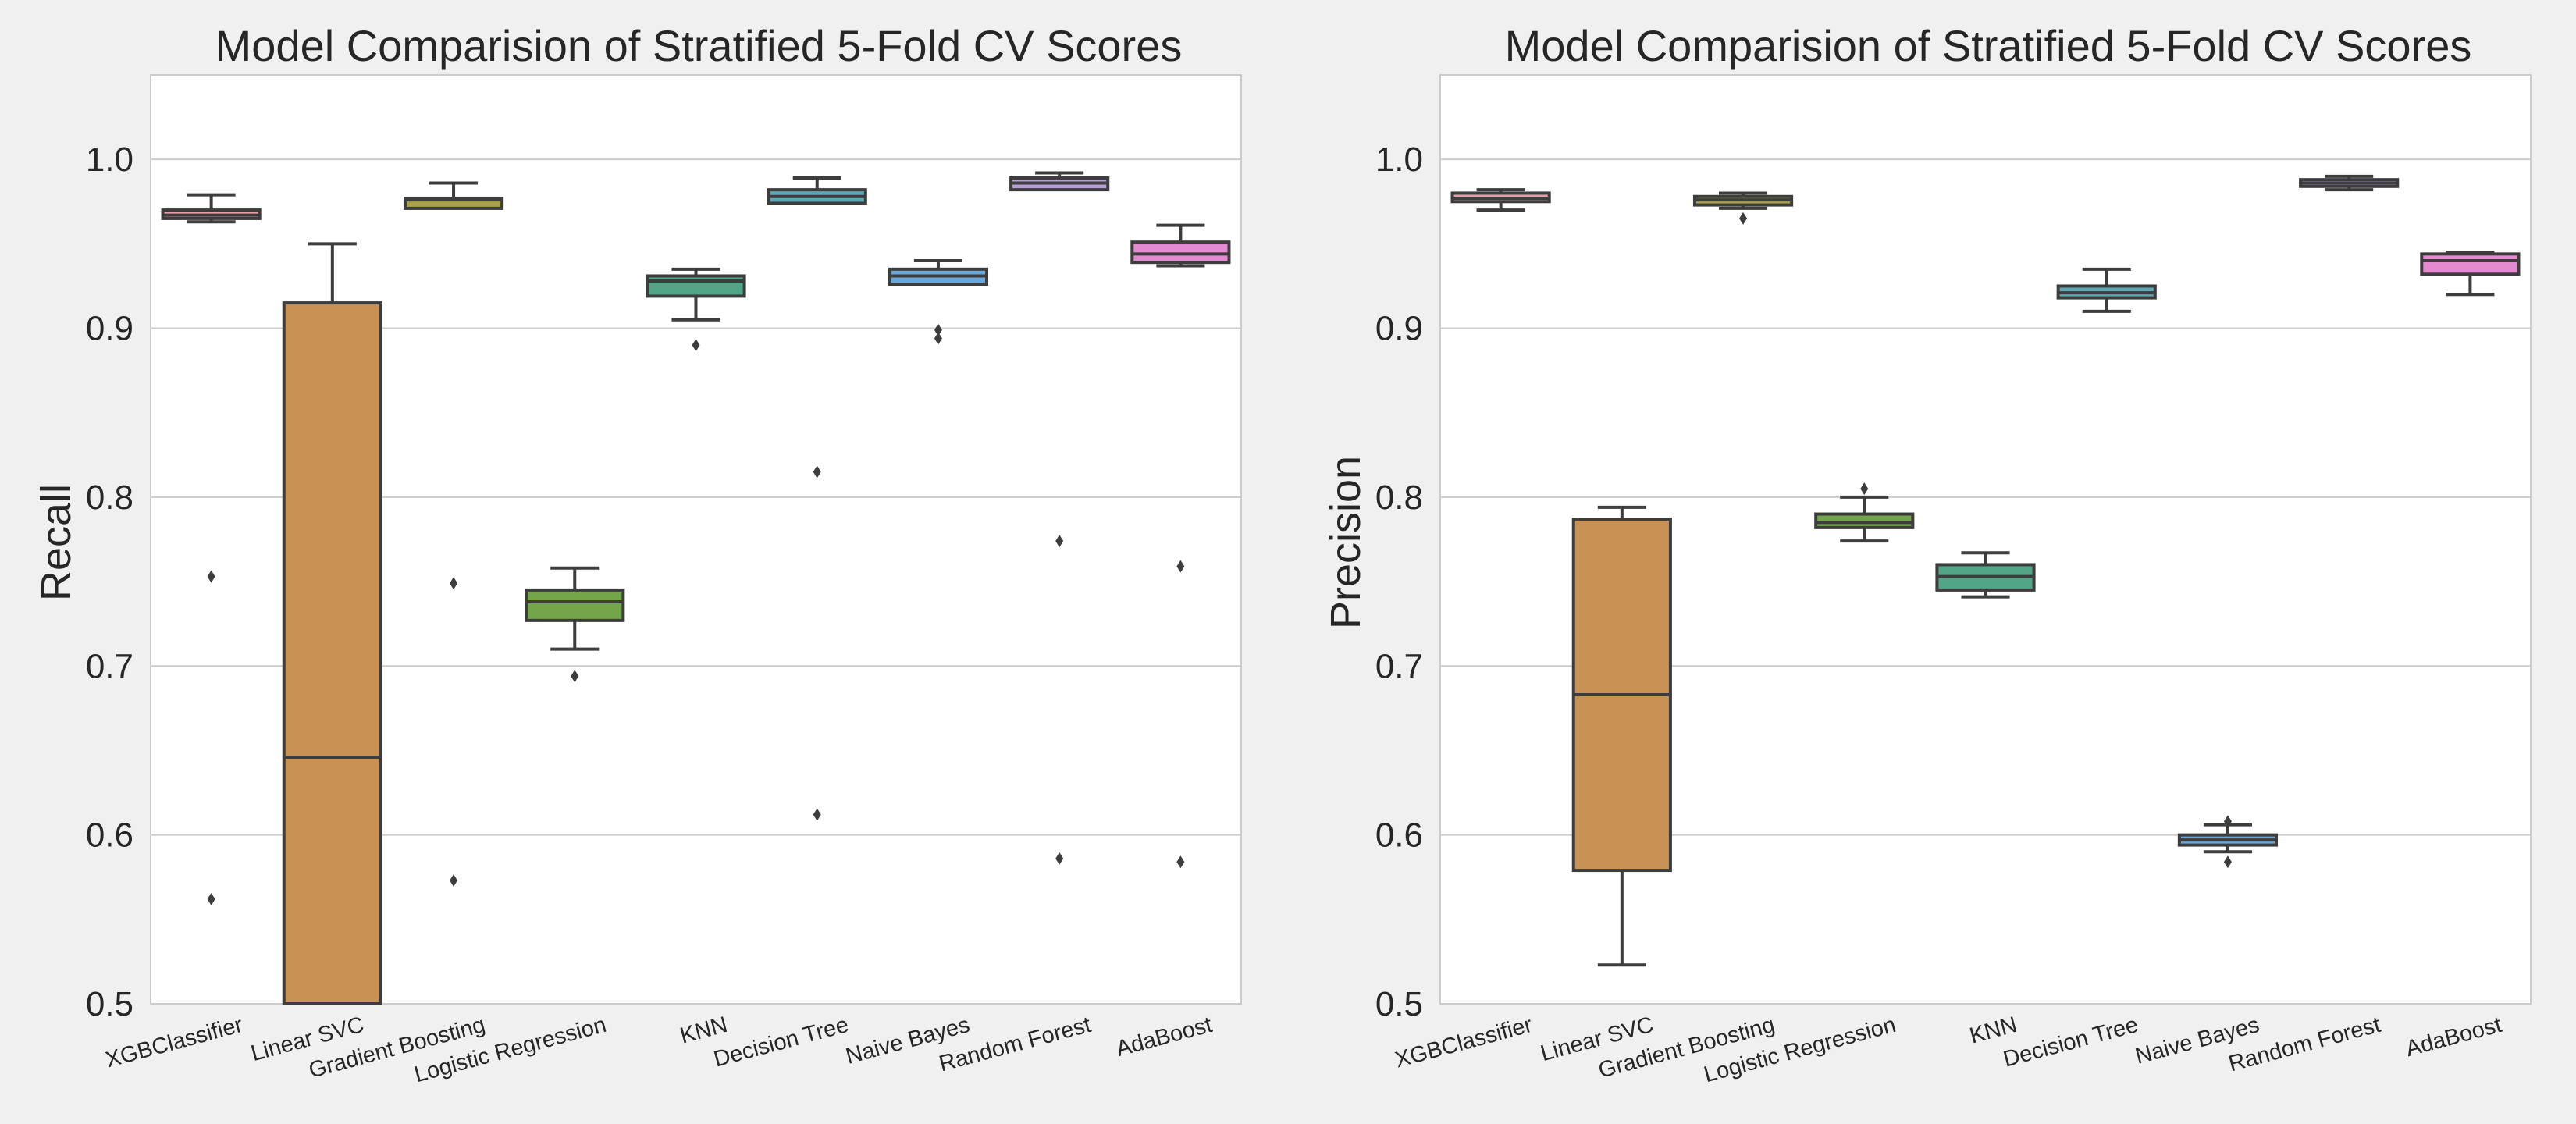 This screenshot has height=1124, width=2576. I want to click on y-axis-label: Recall, so click(56, 542).